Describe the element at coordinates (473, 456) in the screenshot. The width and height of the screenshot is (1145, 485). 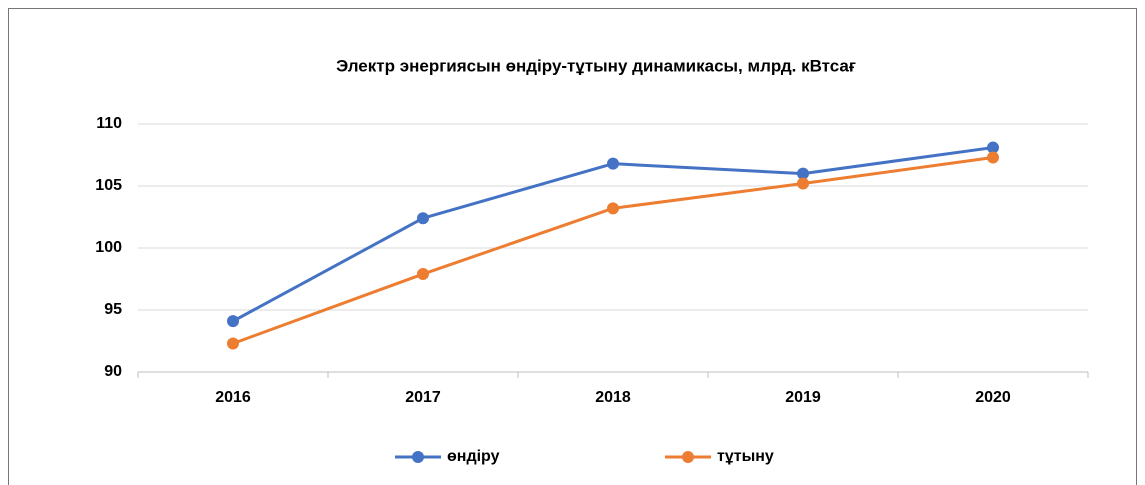
I see `legend-label: өндіру` at that location.